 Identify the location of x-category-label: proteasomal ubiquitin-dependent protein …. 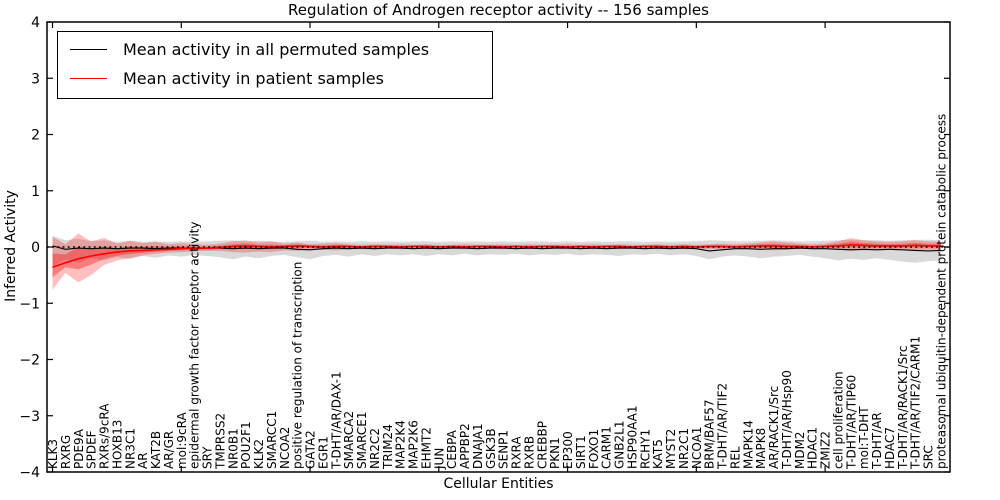
(942, 291).